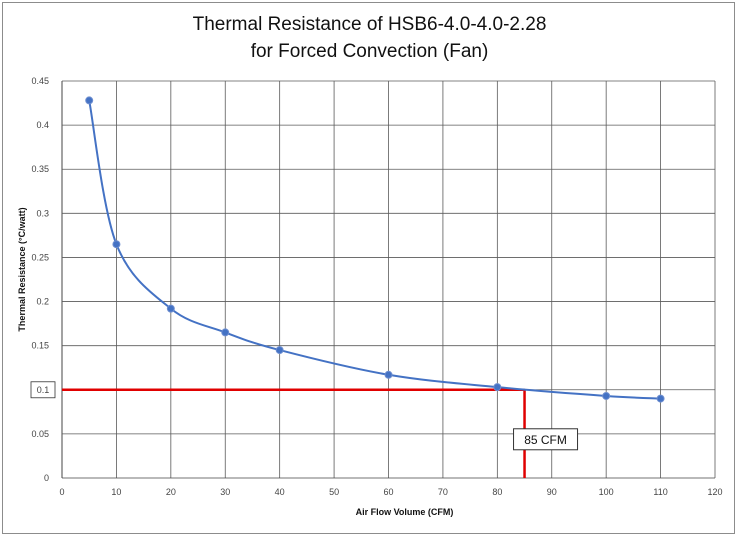 The width and height of the screenshot is (739, 538). Describe the element at coordinates (46, 478) in the screenshot. I see `y-tick-label: 0` at that location.